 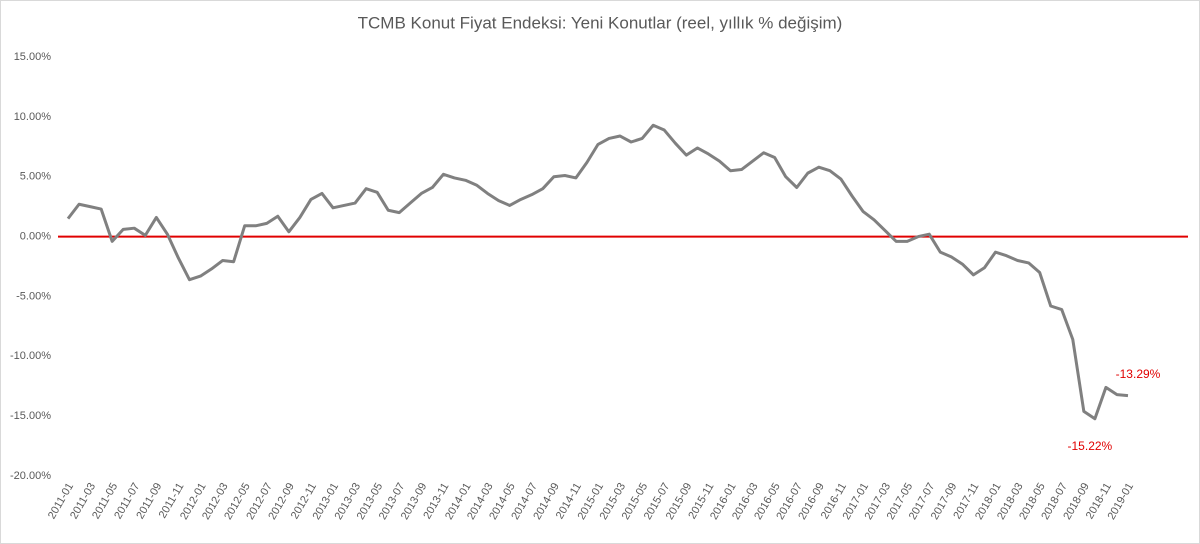 I want to click on y-tick-label: 15.00%, so click(x=33, y=57).